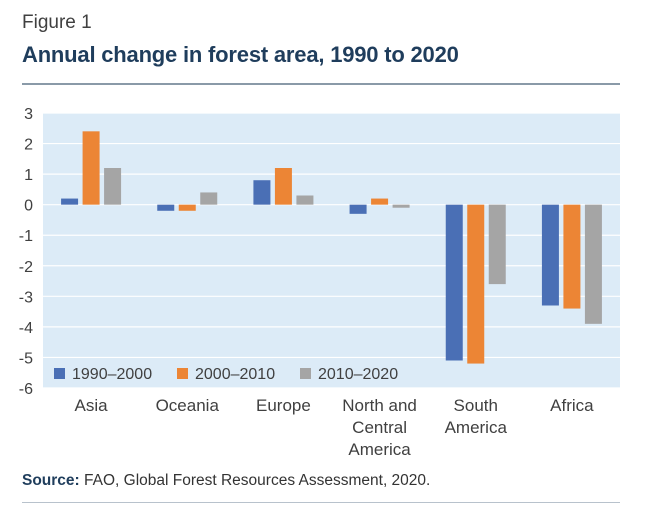  What do you see at coordinates (321, 84) in the screenshot?
I see `title-divider` at bounding box center [321, 84].